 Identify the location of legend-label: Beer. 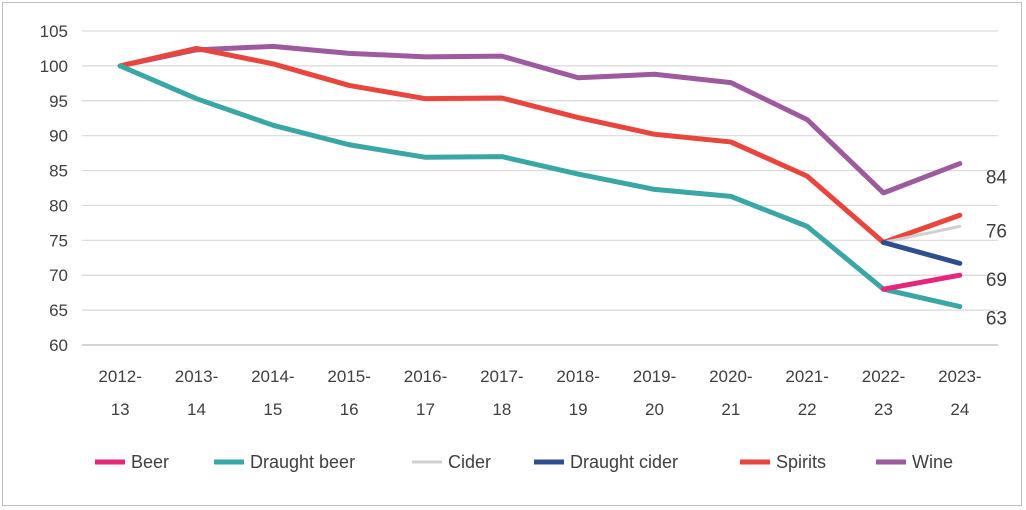
(150, 462).